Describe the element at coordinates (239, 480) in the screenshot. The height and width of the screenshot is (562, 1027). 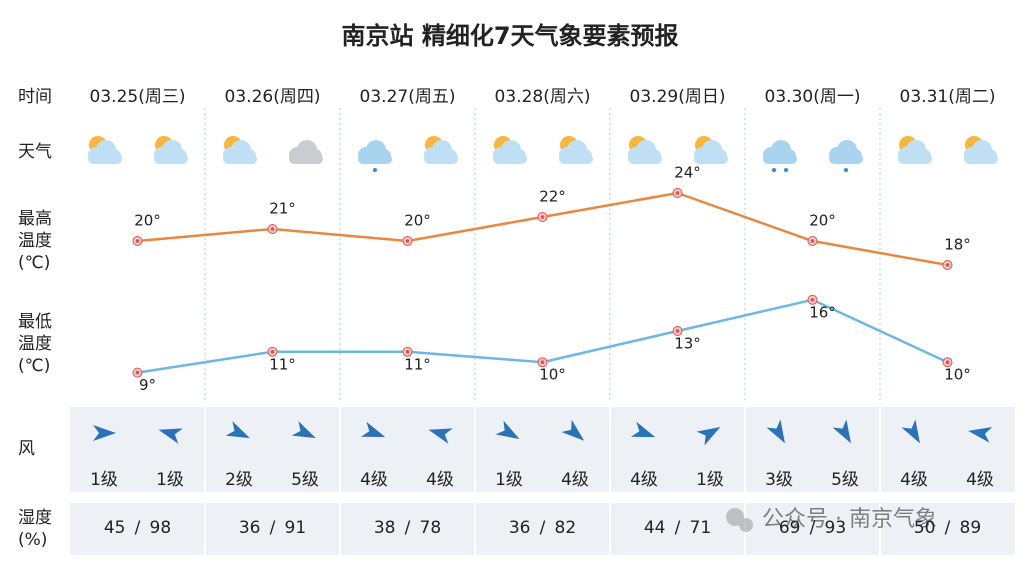
I see `wind-level: 2级` at that location.